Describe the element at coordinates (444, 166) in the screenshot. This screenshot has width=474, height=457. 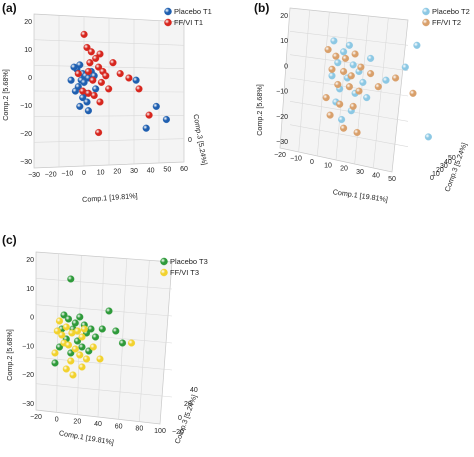
I see `z-tick-label: 30` at that location.